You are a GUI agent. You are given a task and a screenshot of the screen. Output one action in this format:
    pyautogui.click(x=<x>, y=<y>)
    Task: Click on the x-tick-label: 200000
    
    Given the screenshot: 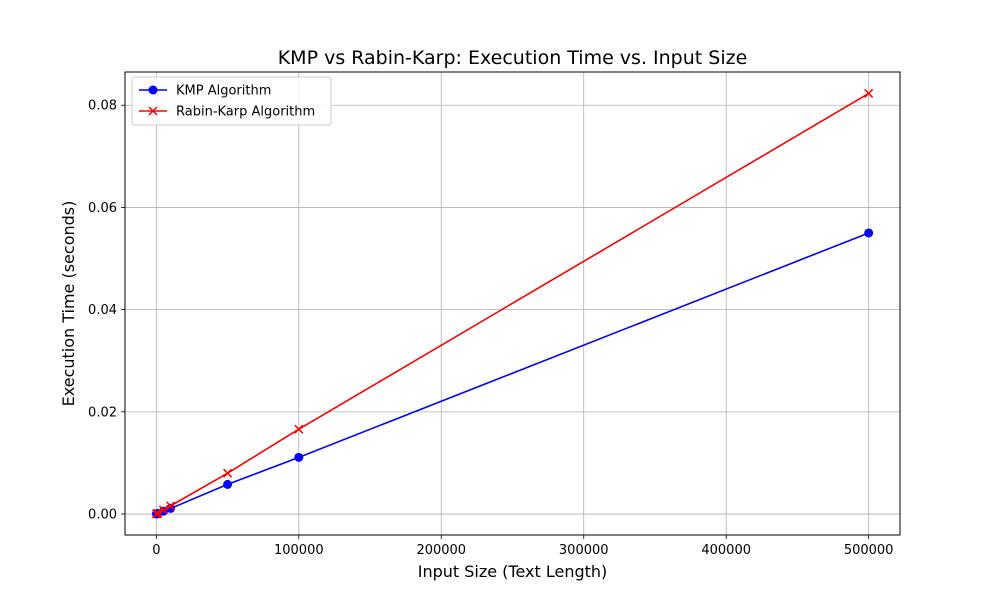 What is the action you would take?
    pyautogui.click(x=441, y=550)
    